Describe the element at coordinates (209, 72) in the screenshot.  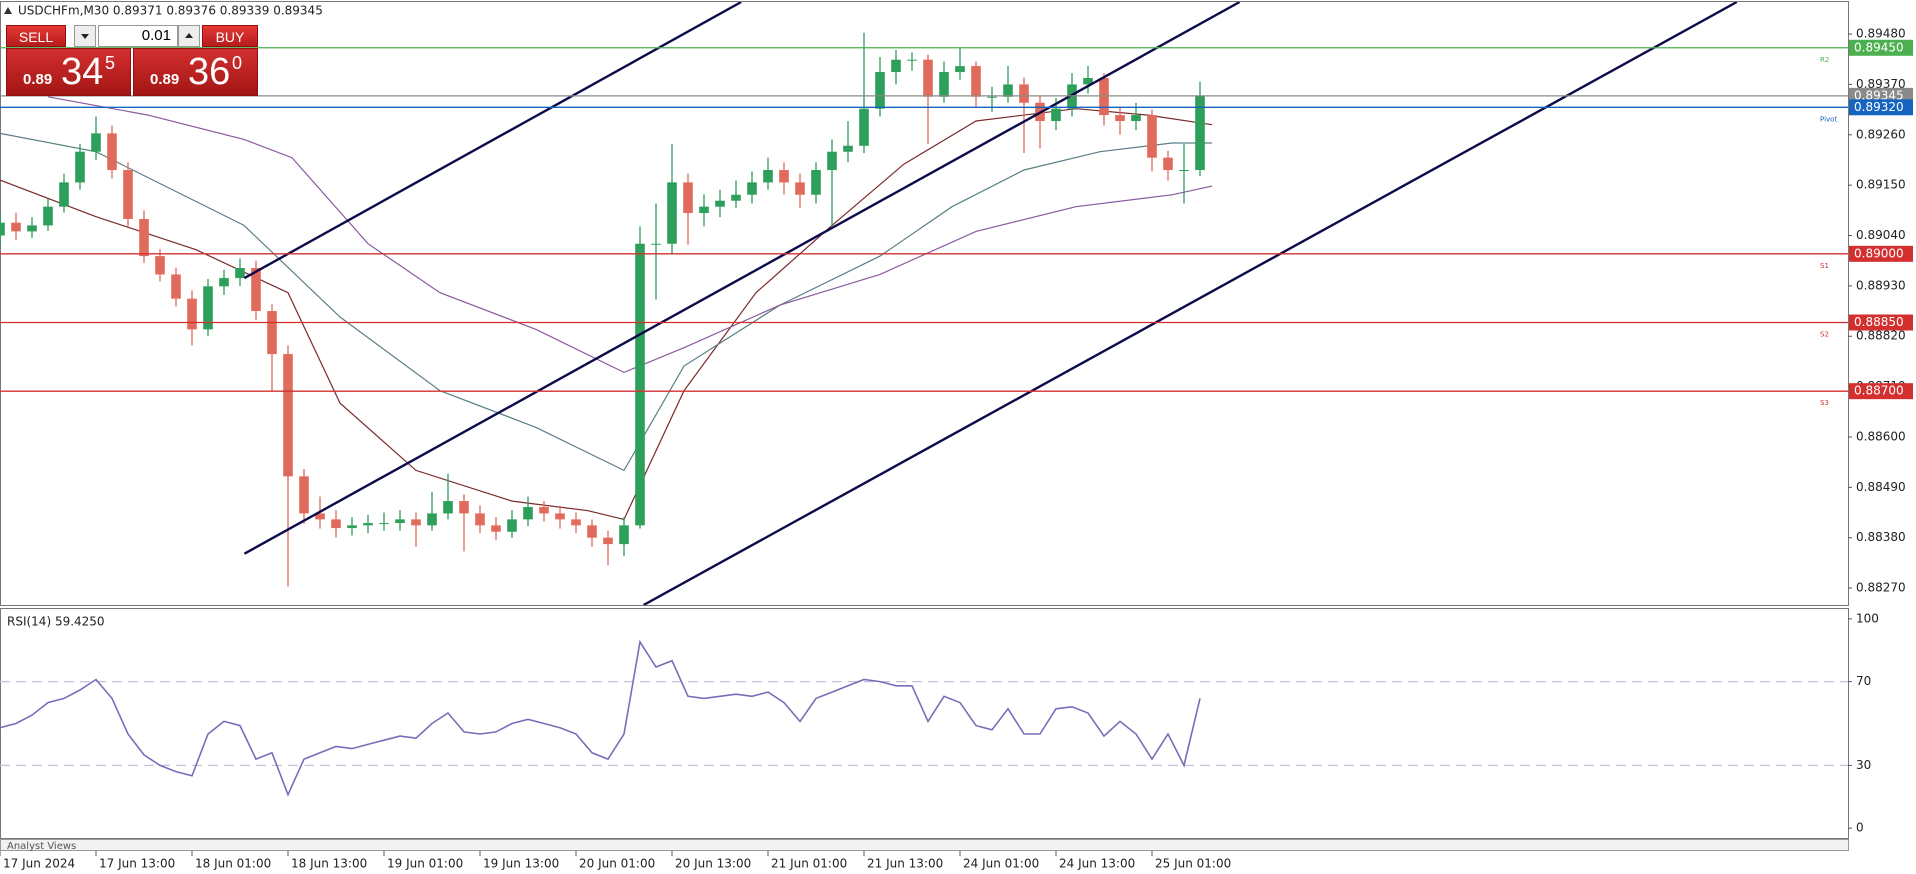
I see `ask-pips: 36` at that location.